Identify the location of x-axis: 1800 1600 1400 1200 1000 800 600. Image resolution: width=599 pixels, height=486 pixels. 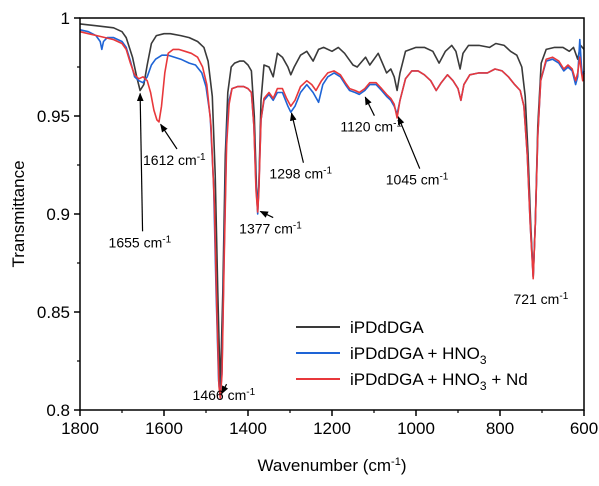
(329, 424).